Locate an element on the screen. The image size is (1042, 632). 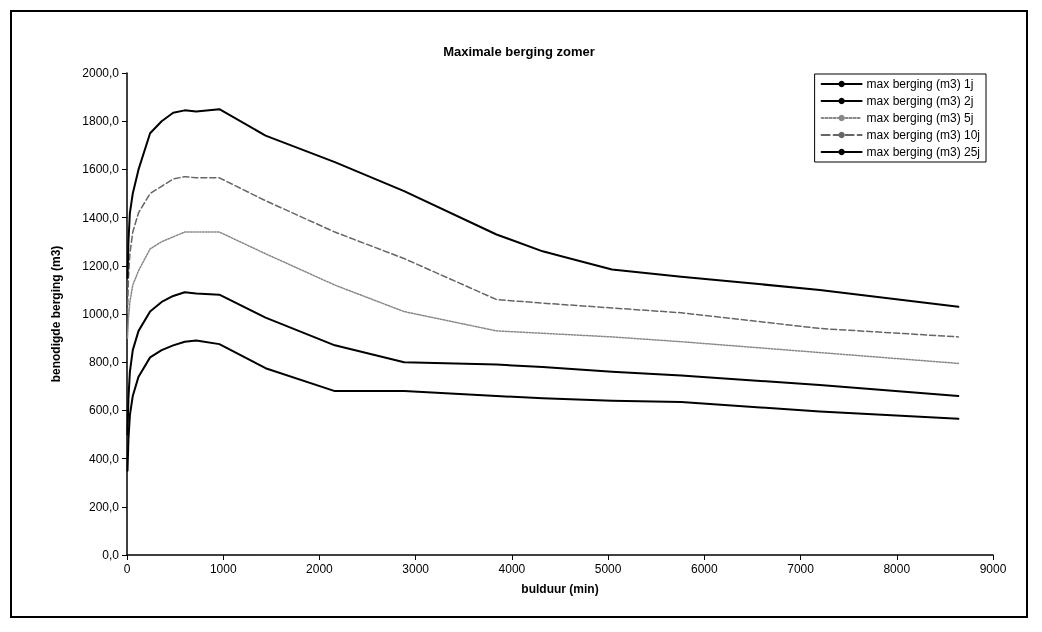
legend-label: max berging (m3) 2j is located at coordinates (920, 101).